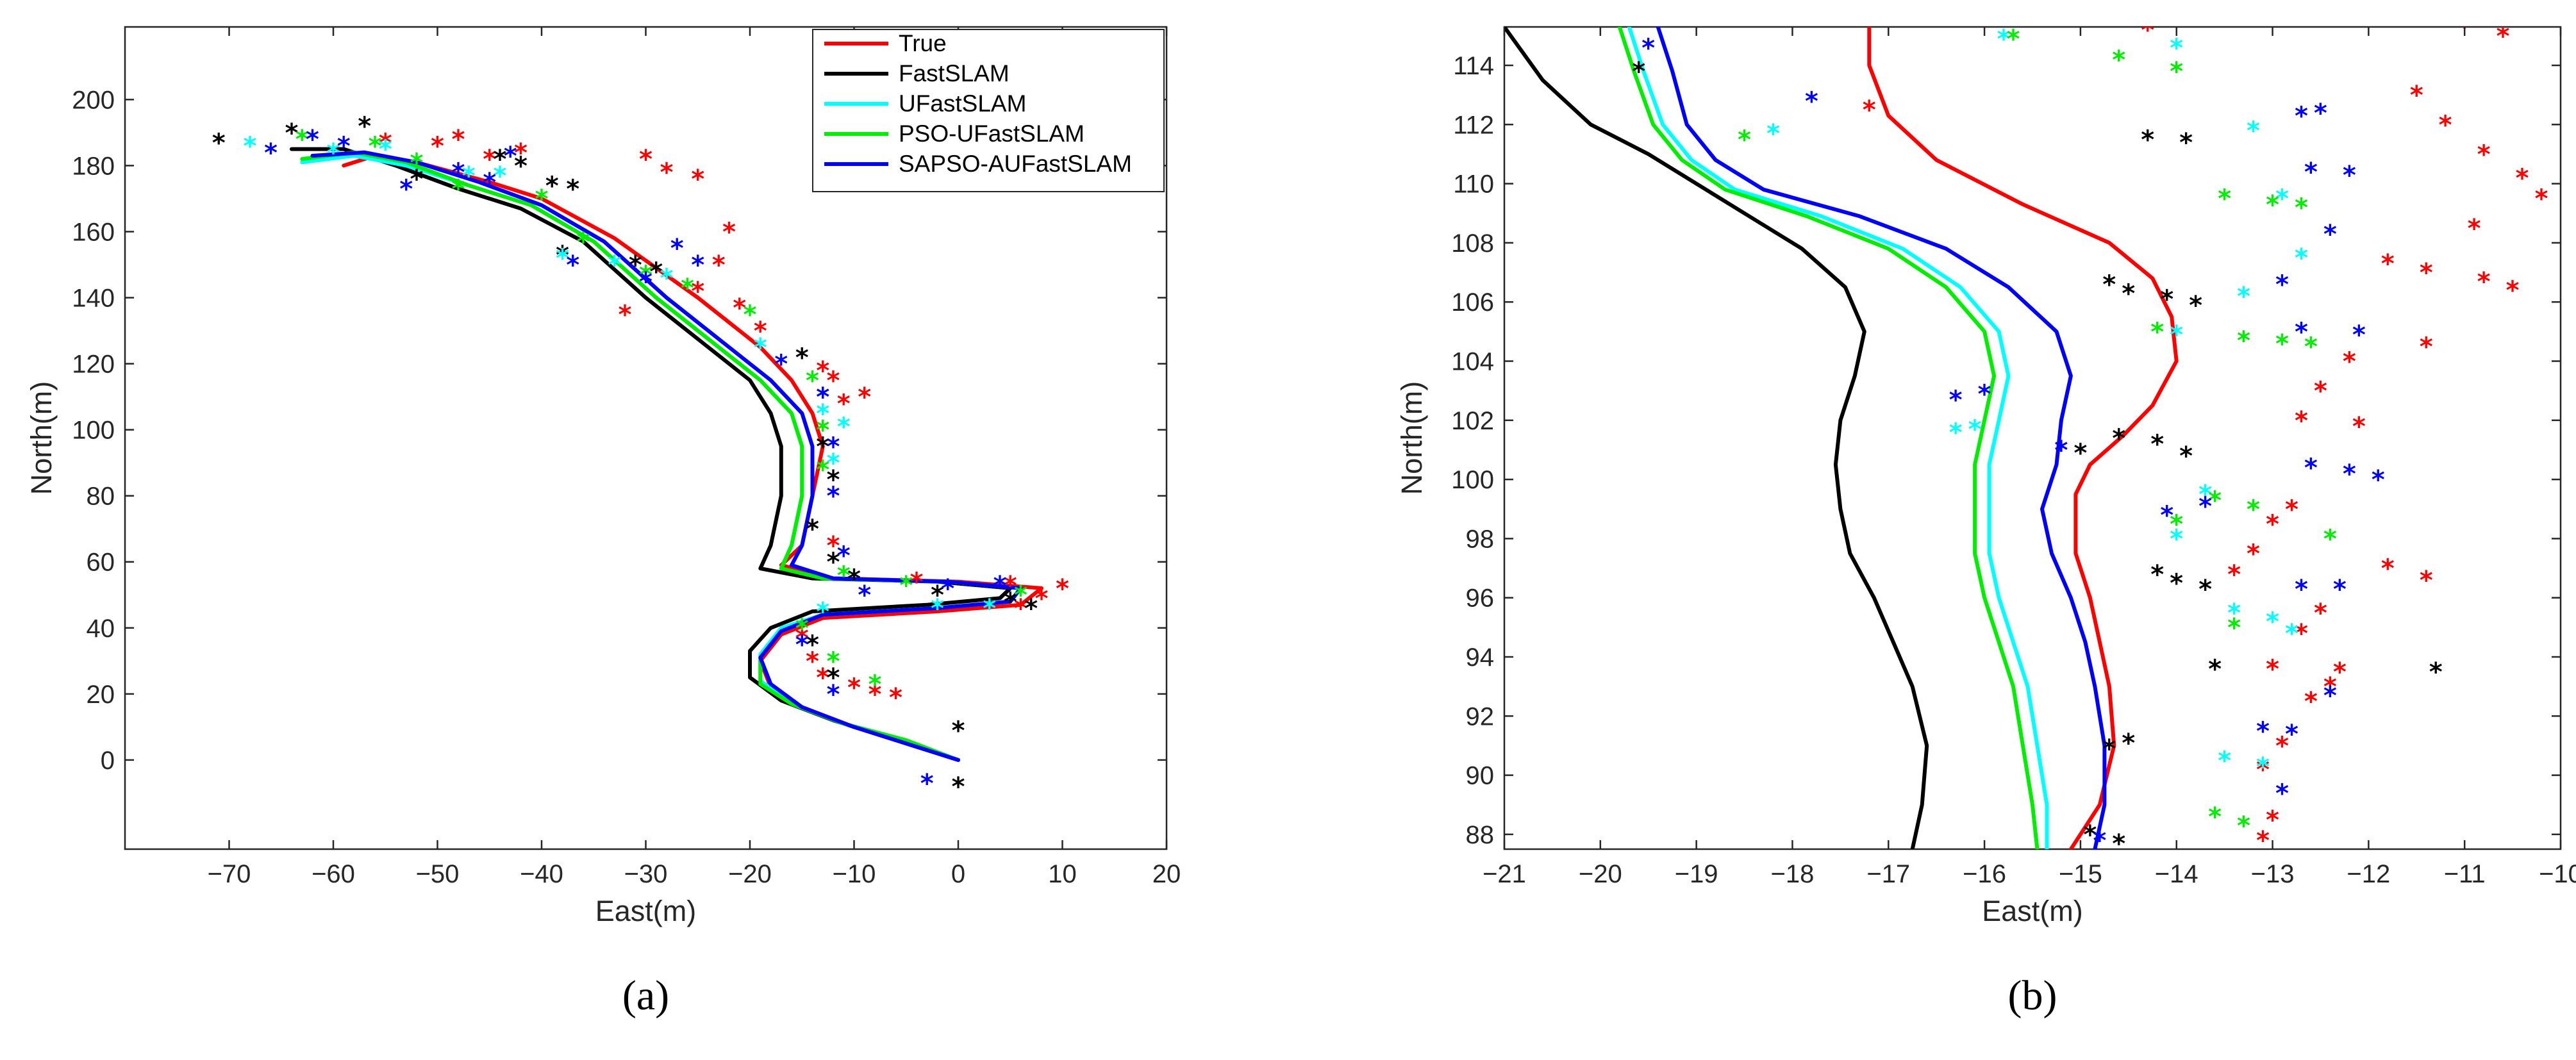 The width and height of the screenshot is (2576, 1060). I want to click on y-tick-label: 102, so click(1472, 421).